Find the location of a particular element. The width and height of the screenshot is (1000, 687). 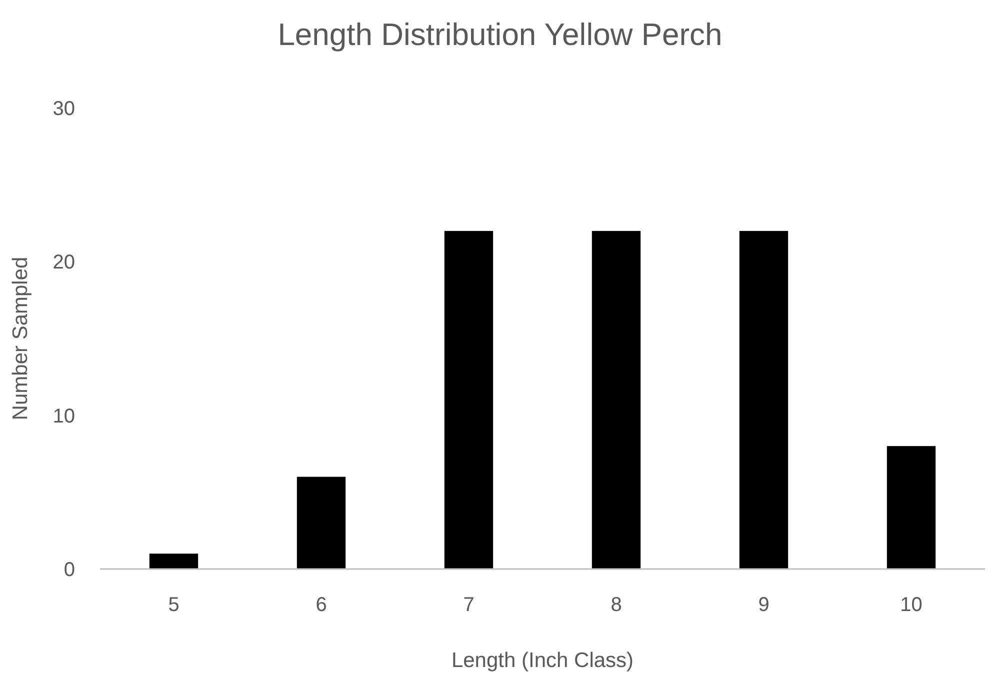

chart-title: Length Distribution Yellow Perch is located at coordinates (500, 34).